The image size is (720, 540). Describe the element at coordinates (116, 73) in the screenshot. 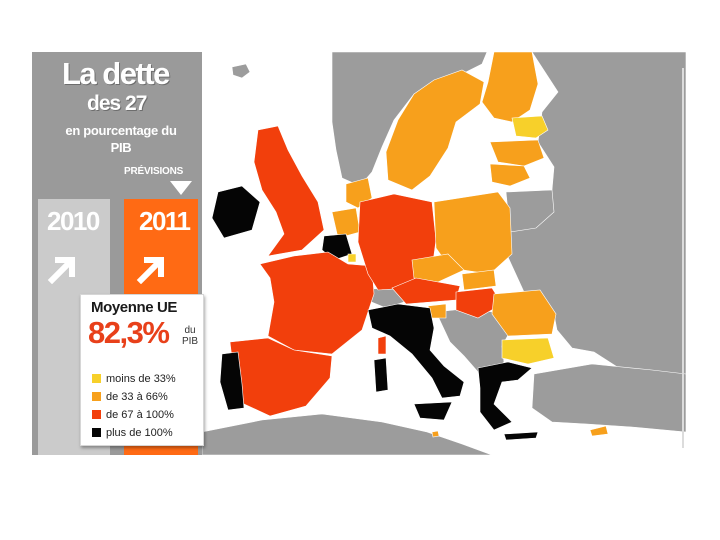

I see `title-line1: La dette` at that location.